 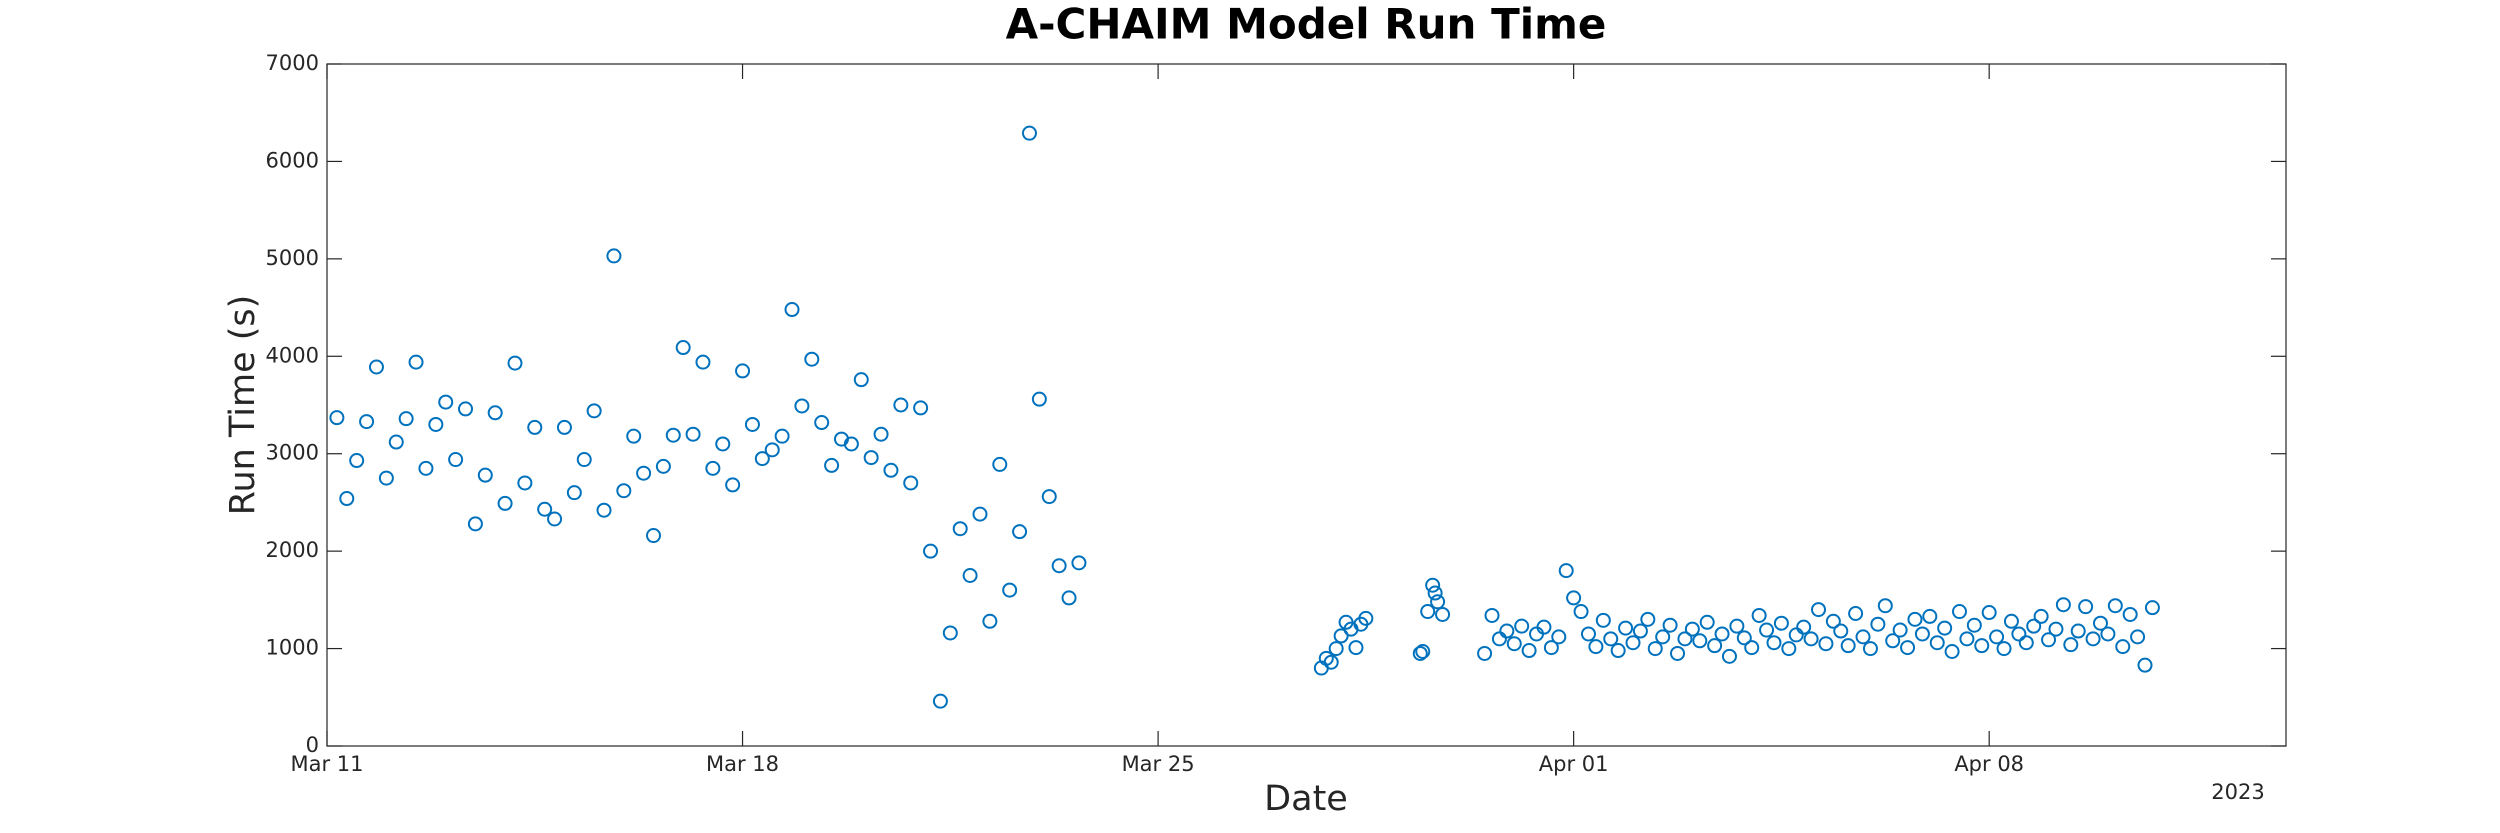 I want to click on x-tick-label: Mar 18, so click(x=742, y=764).